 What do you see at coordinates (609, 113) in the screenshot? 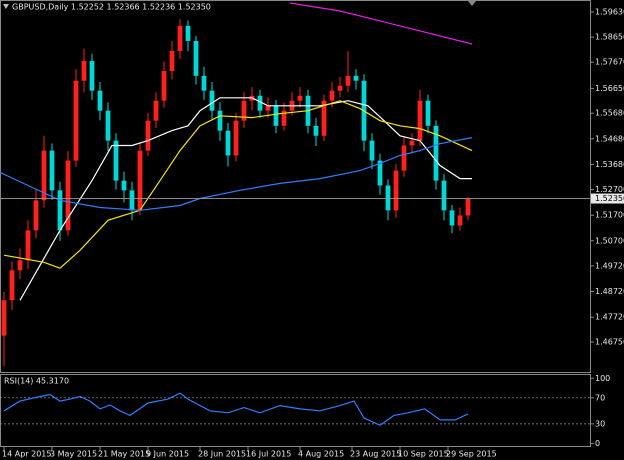
I see `y-tick-label: 1.55680` at bounding box center [609, 113].